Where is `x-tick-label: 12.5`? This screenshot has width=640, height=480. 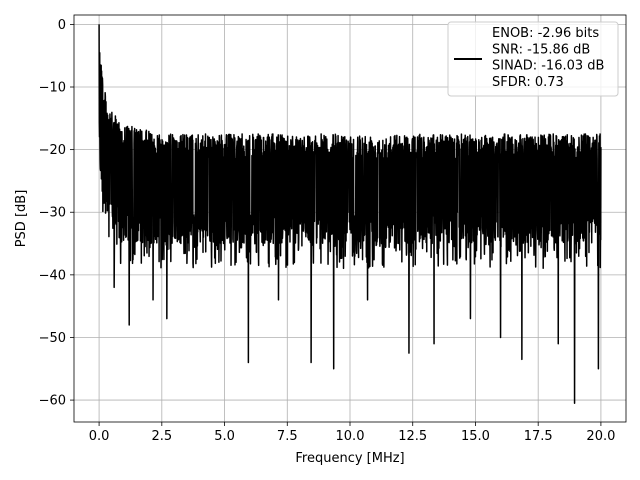
x-tick-label: 12.5 is located at coordinates (412, 436).